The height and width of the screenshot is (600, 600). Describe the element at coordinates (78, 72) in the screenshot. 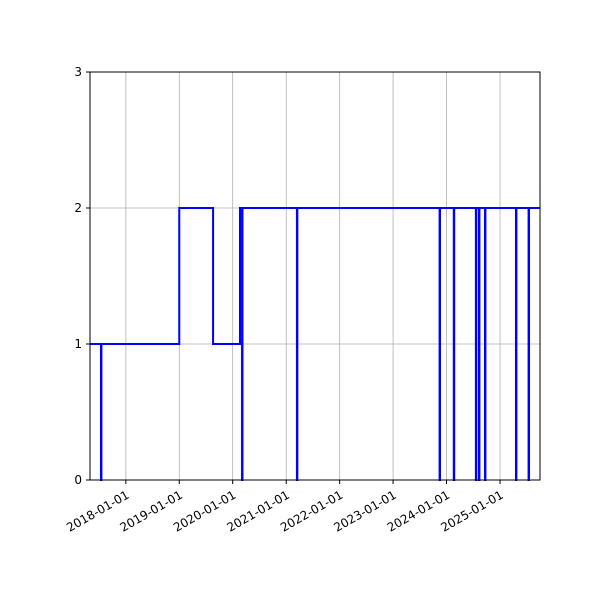

I see `y-tick-label: 3` at that location.